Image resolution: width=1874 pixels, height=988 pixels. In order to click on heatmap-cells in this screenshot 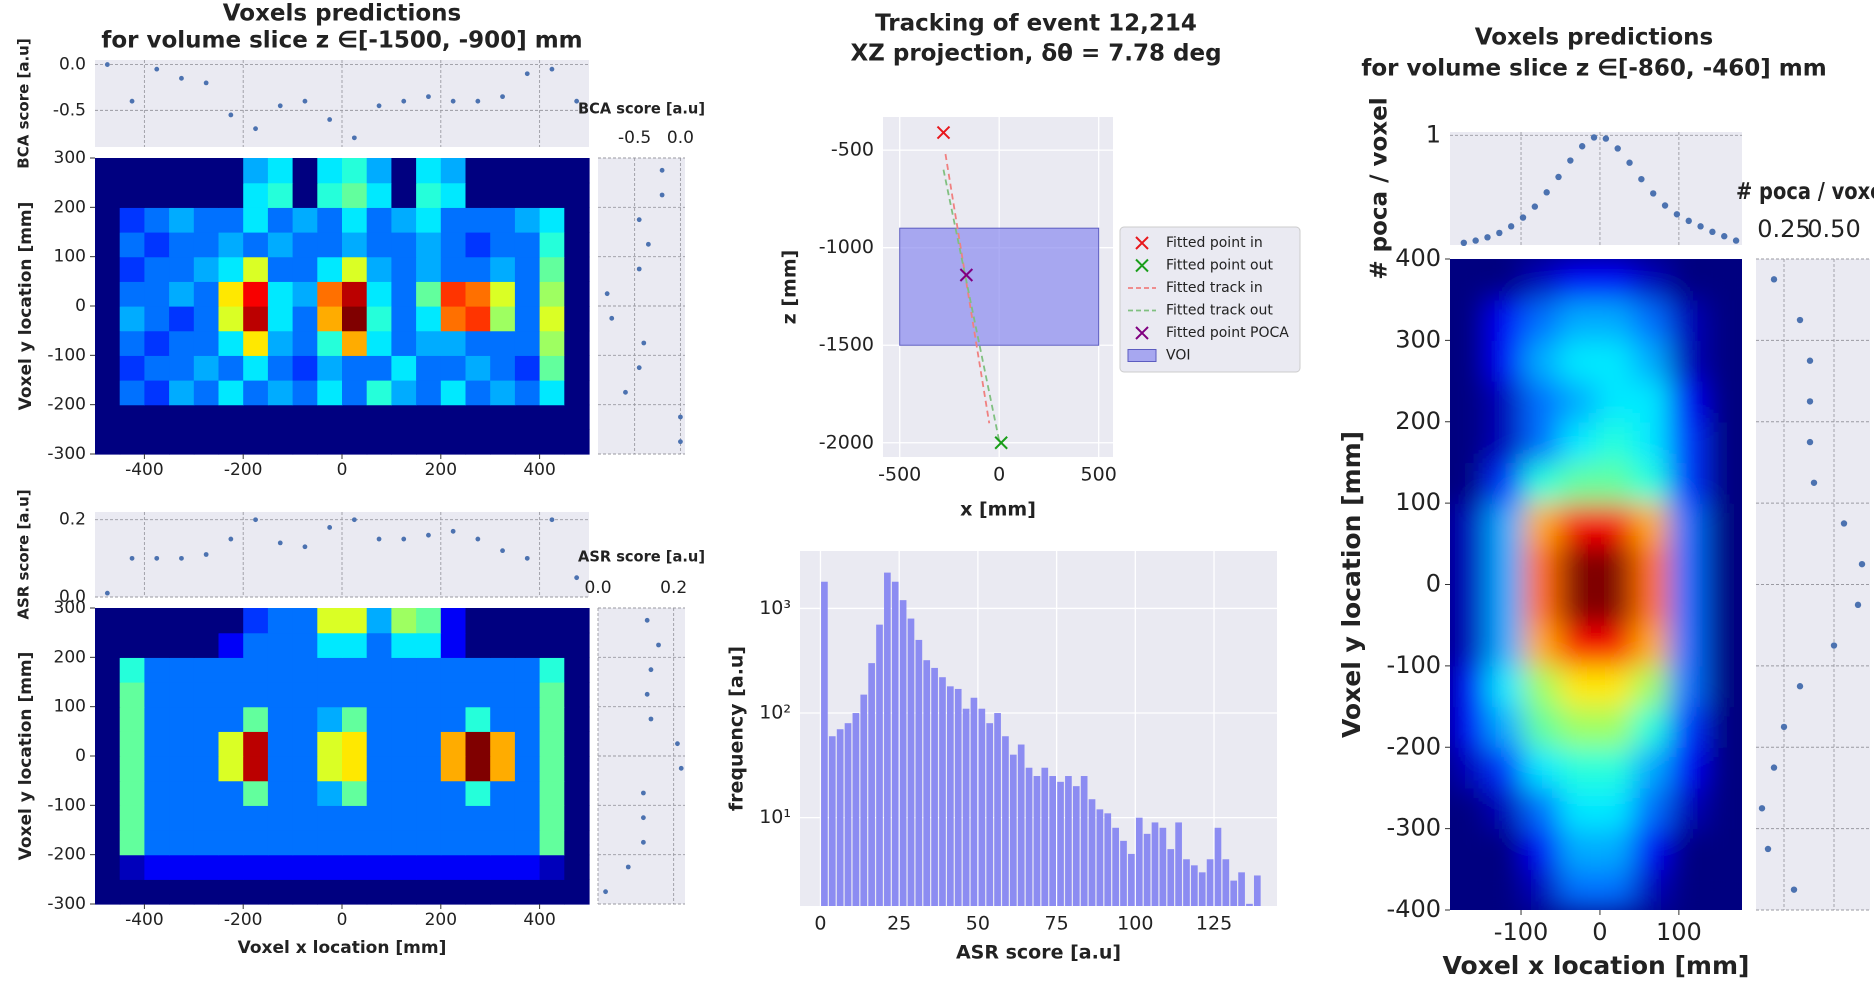, I will do `click(1596, 584)`.